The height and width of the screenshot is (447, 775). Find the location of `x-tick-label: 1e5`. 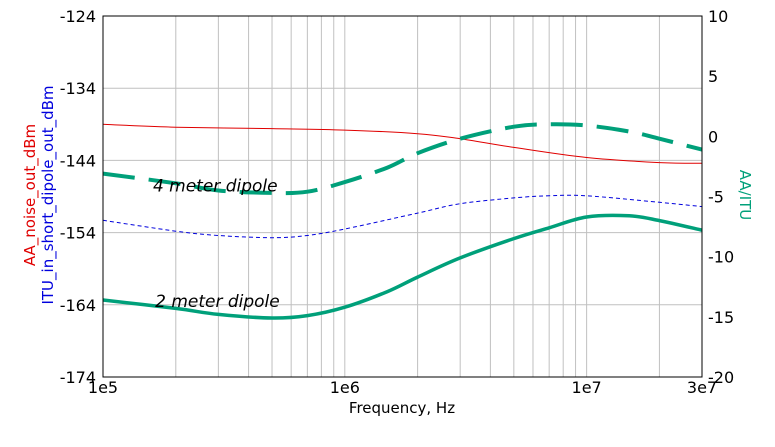

x-tick-label: 1e5 is located at coordinates (103, 387).